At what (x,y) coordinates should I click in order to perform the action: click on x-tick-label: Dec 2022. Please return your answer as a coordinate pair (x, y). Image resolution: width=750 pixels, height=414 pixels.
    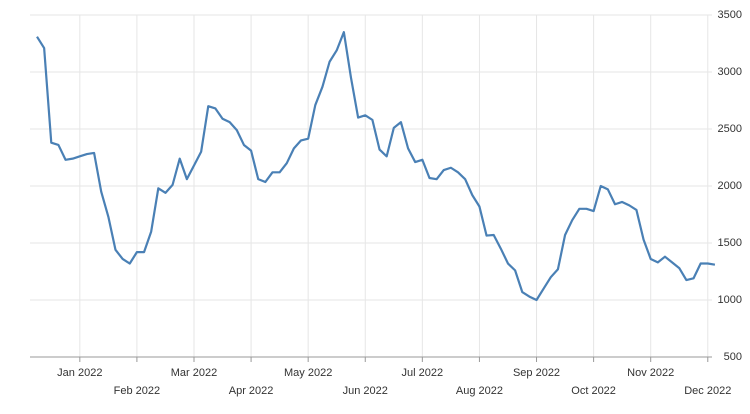
    Looking at the image, I should click on (707, 391).